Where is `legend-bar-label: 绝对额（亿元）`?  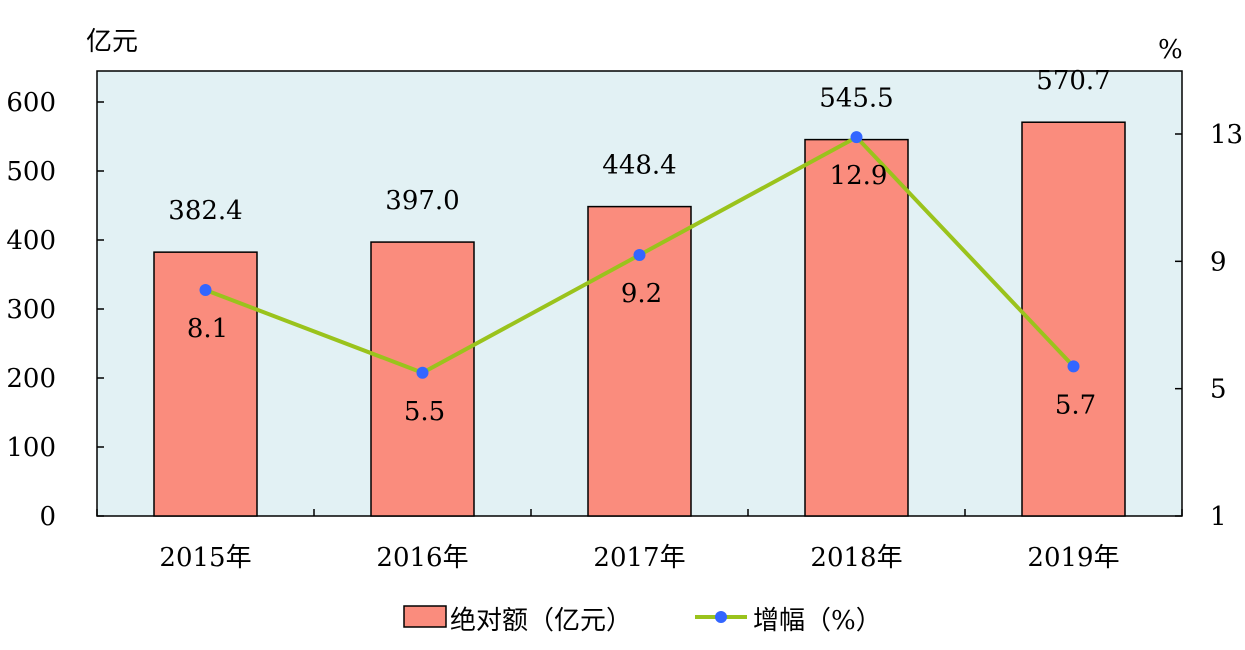 legend-bar-label: 绝对额（亿元） is located at coordinates (541, 621).